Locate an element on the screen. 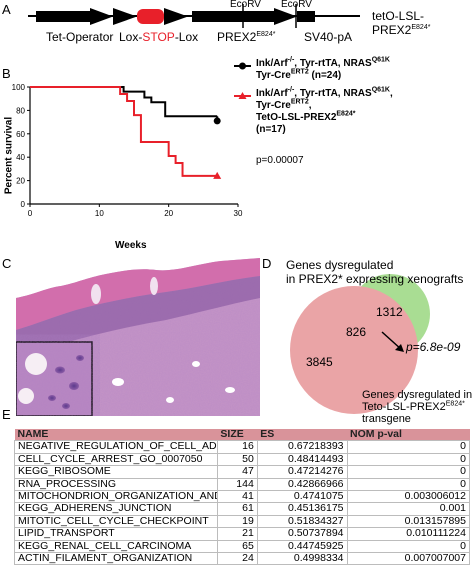 This screenshot has width=474, height=571. epidermis-layer is located at coordinates (138, 294).